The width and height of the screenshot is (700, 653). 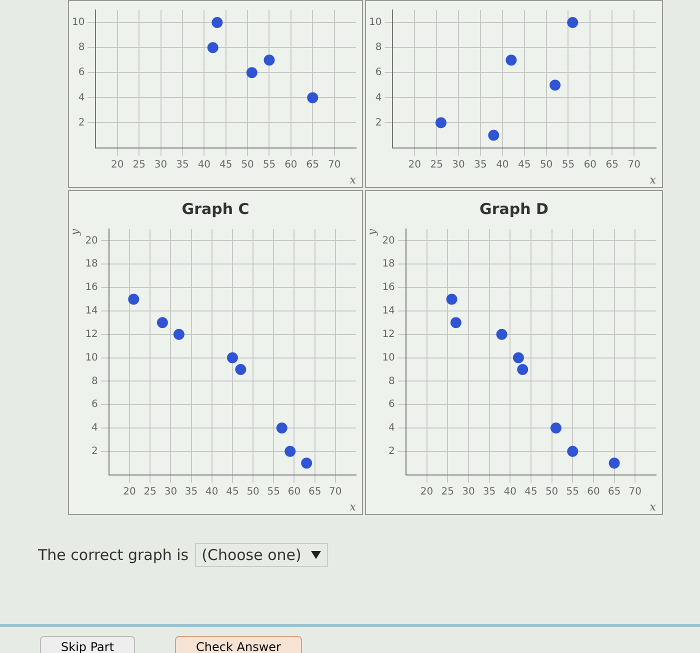 I want to click on chart-title: Graph C, so click(x=216, y=209).